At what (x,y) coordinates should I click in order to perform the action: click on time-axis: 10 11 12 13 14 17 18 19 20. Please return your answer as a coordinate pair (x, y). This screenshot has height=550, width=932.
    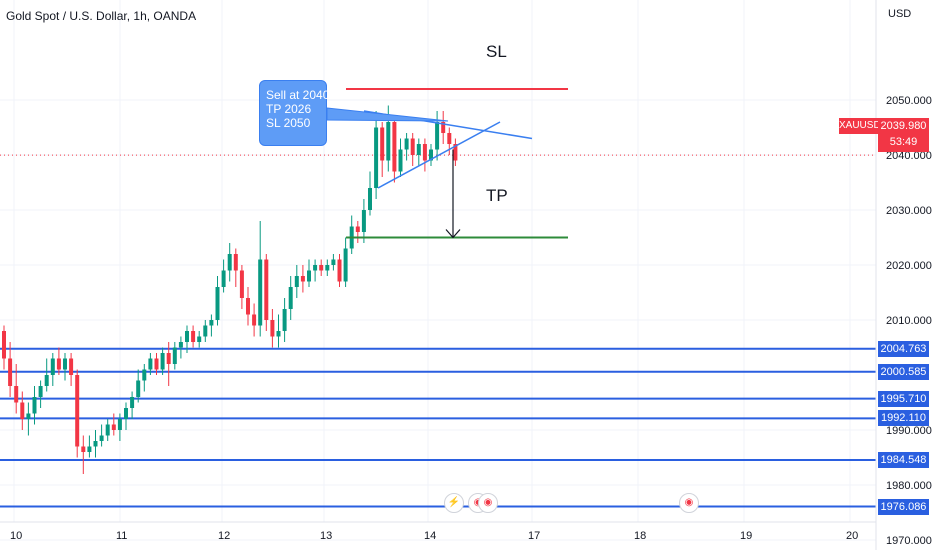
    Looking at the image, I should click on (438, 531).